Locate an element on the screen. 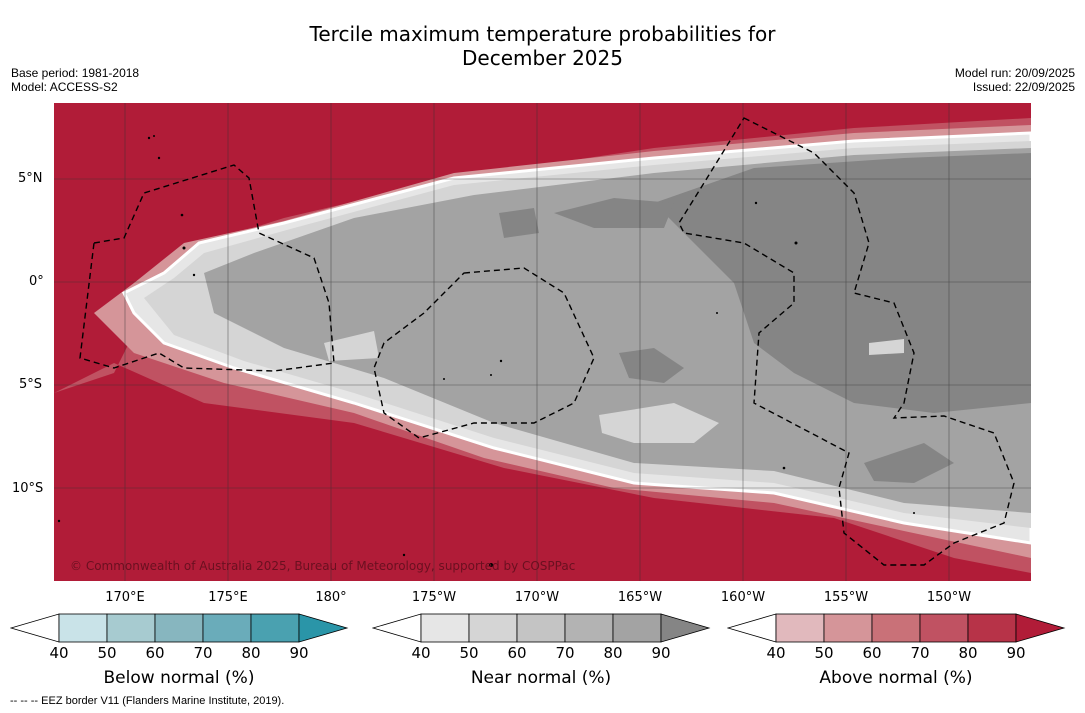 This screenshot has height=713, width=1085. colorbar-near-segments: 40 50 60 70 80 90 is located at coordinates (541, 637).